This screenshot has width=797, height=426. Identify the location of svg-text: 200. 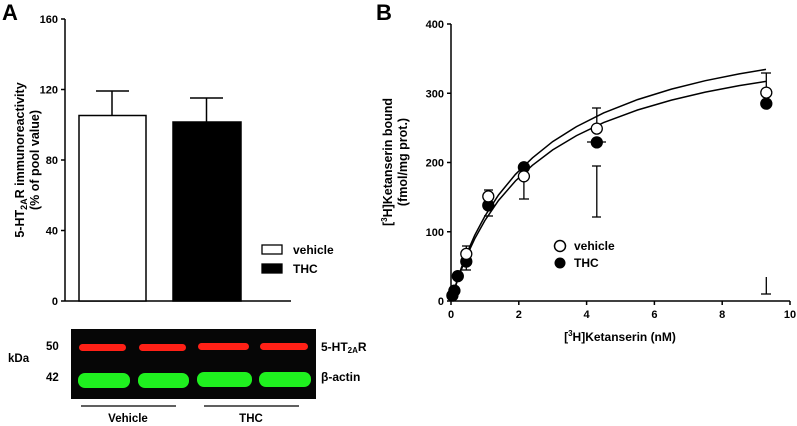
(435, 164).